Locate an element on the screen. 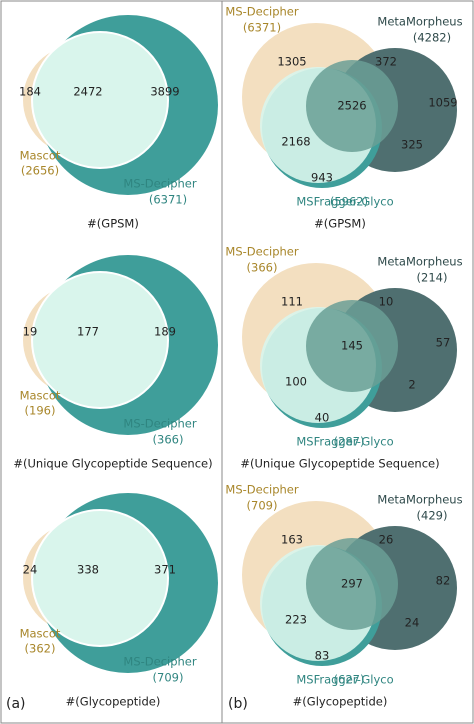 The image size is (474, 724). region-count: 1059 is located at coordinates (442, 103).